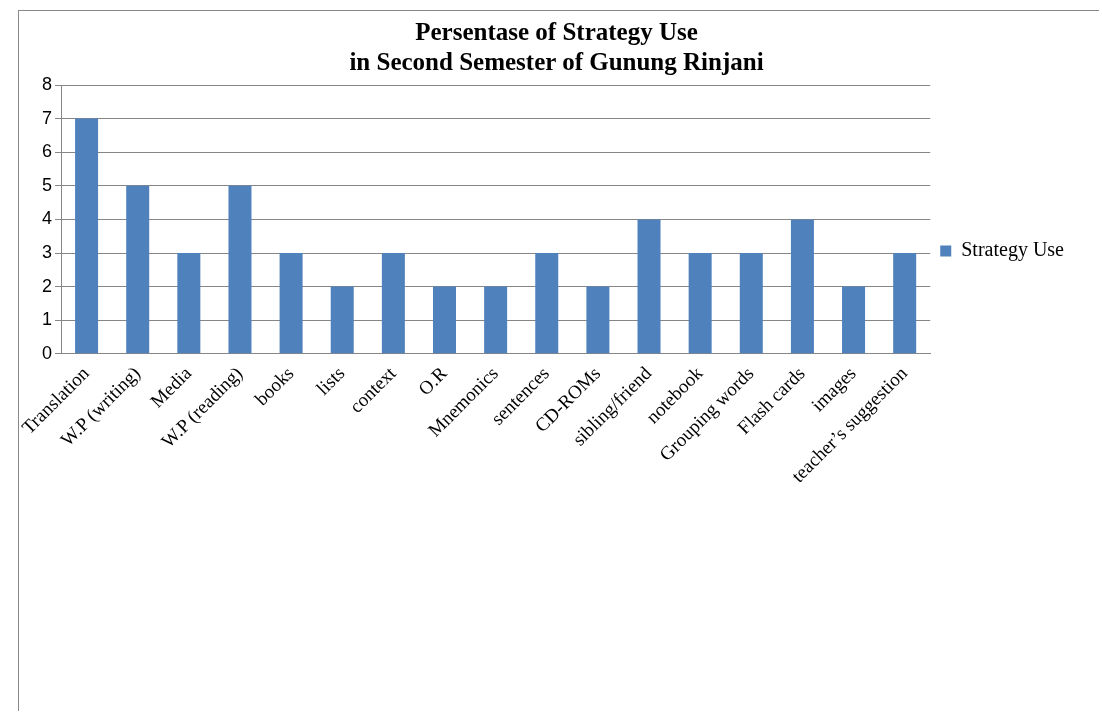 The width and height of the screenshot is (1102, 722). What do you see at coordinates (47, 83) in the screenshot?
I see `y-tick-label: 8` at bounding box center [47, 83].